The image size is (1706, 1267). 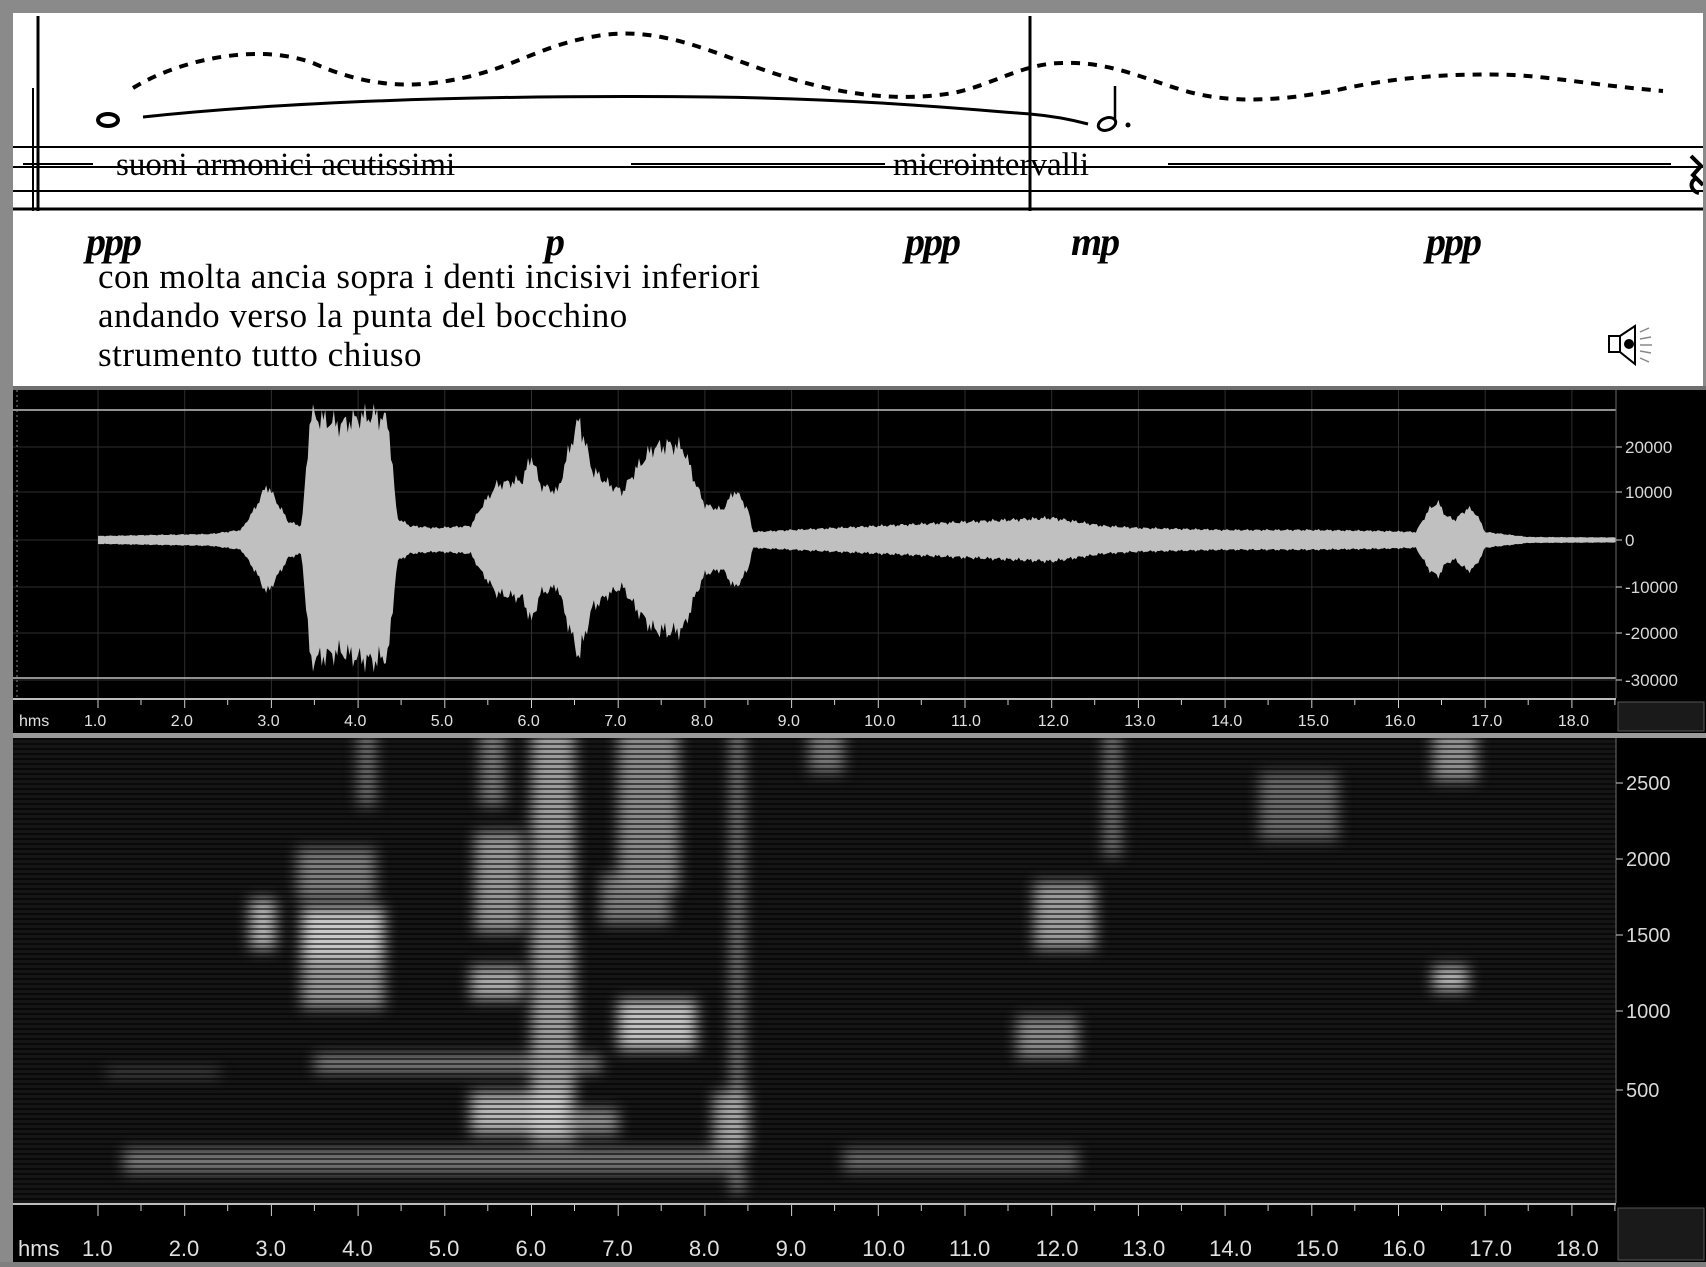 I want to click on frequency-tick-label: 1000, so click(x=1648, y=1012).